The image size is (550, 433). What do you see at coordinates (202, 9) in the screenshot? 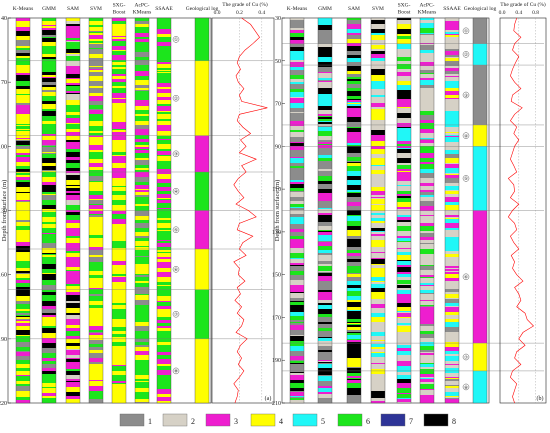
I see `geo-log-title: Geological log` at bounding box center [202, 9].